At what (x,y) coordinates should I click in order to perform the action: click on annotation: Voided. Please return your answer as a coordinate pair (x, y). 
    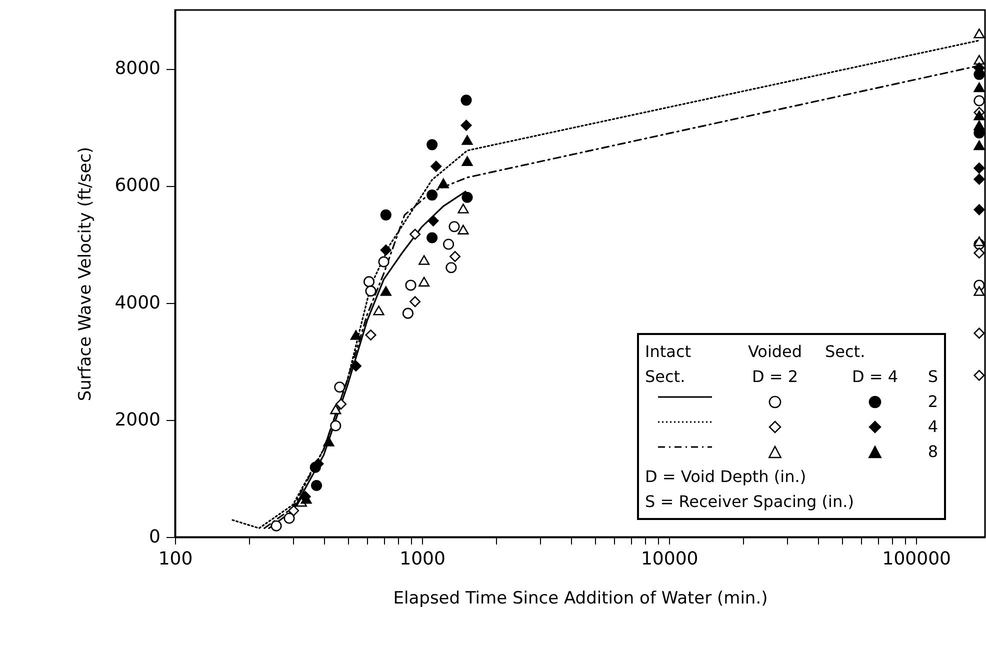
    Looking at the image, I should click on (775, 352).